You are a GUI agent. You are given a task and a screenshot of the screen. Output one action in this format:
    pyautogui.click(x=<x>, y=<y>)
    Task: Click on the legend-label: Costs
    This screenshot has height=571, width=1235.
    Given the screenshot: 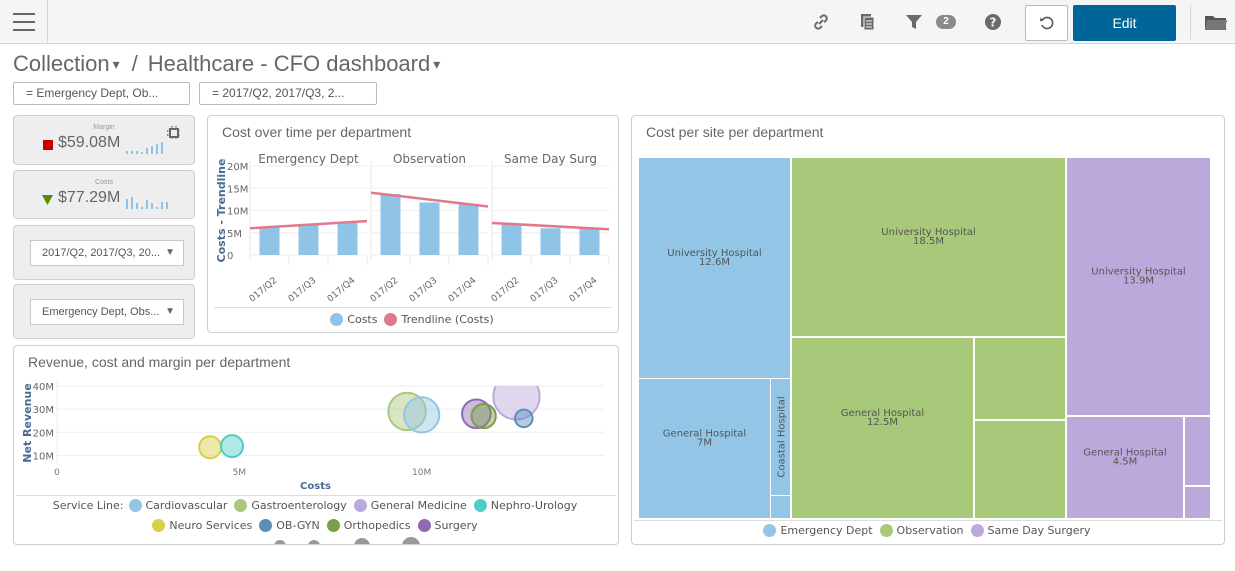 What is the action you would take?
    pyautogui.click(x=362, y=319)
    